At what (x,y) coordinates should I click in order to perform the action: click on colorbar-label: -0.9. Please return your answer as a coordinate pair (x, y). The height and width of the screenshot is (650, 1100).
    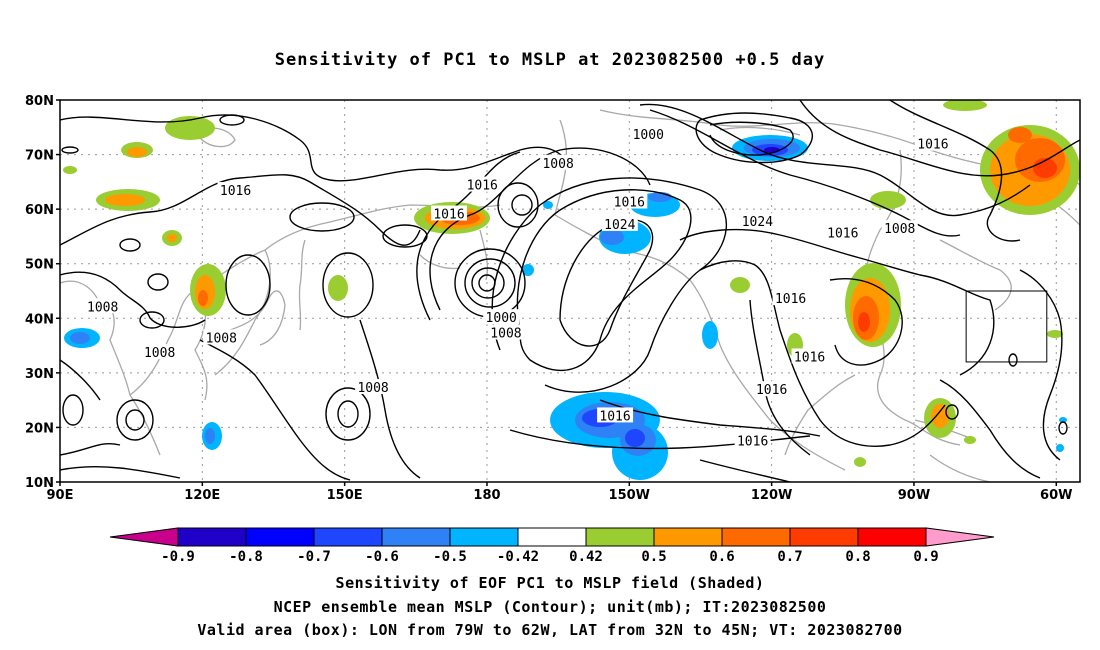
    Looking at the image, I should click on (178, 557).